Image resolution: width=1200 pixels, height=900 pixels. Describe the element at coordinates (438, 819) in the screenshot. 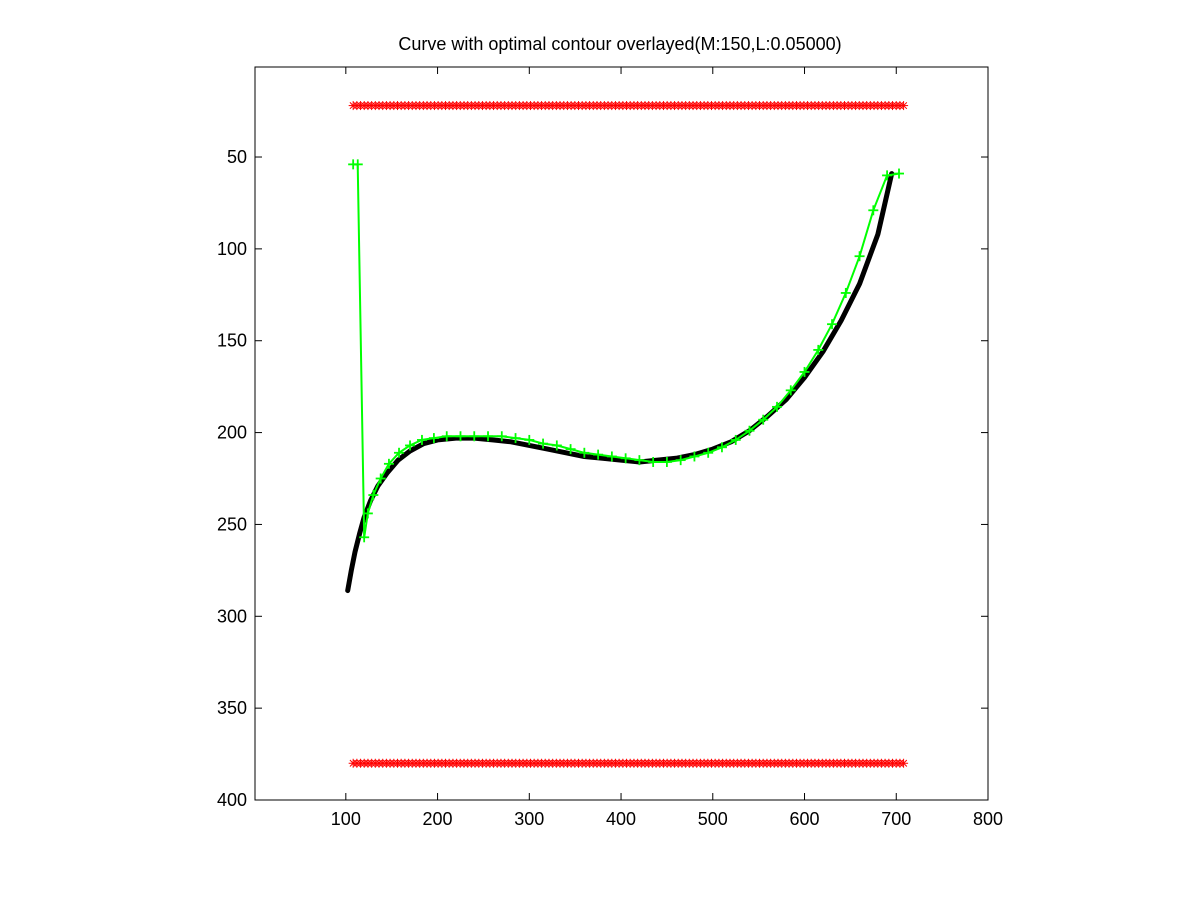

I see `x-tick-label: 200` at that location.